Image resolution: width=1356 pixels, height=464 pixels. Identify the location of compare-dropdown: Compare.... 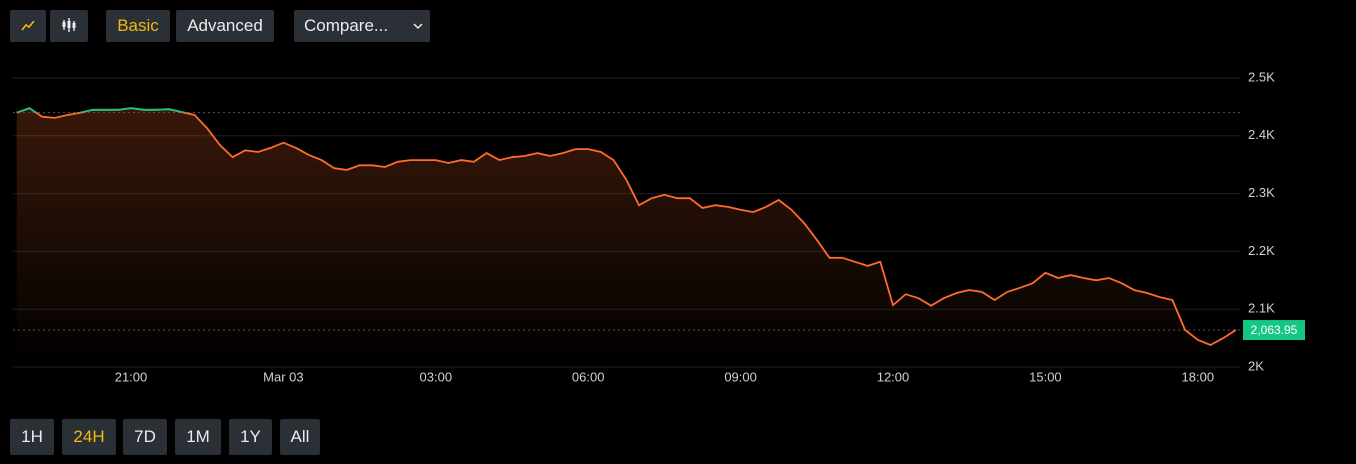
(362, 26).